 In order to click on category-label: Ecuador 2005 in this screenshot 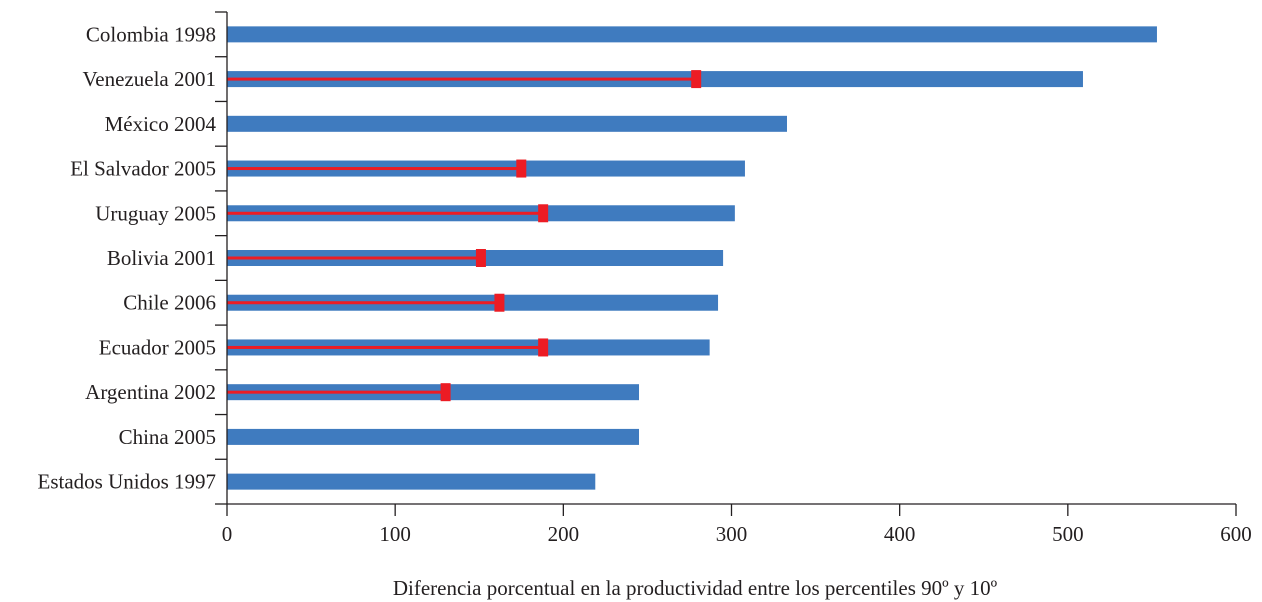, I will do `click(157, 347)`.